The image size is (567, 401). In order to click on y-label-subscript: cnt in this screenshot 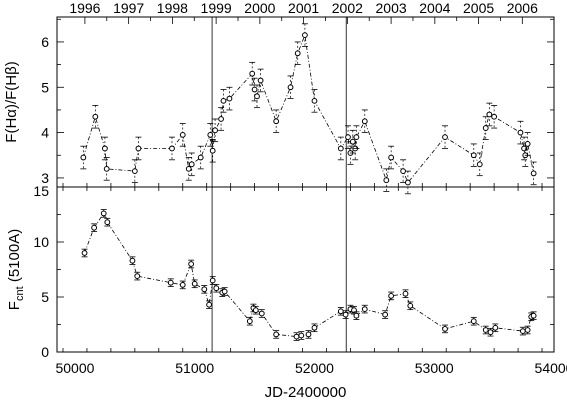, I will do `click(20, 293)`.